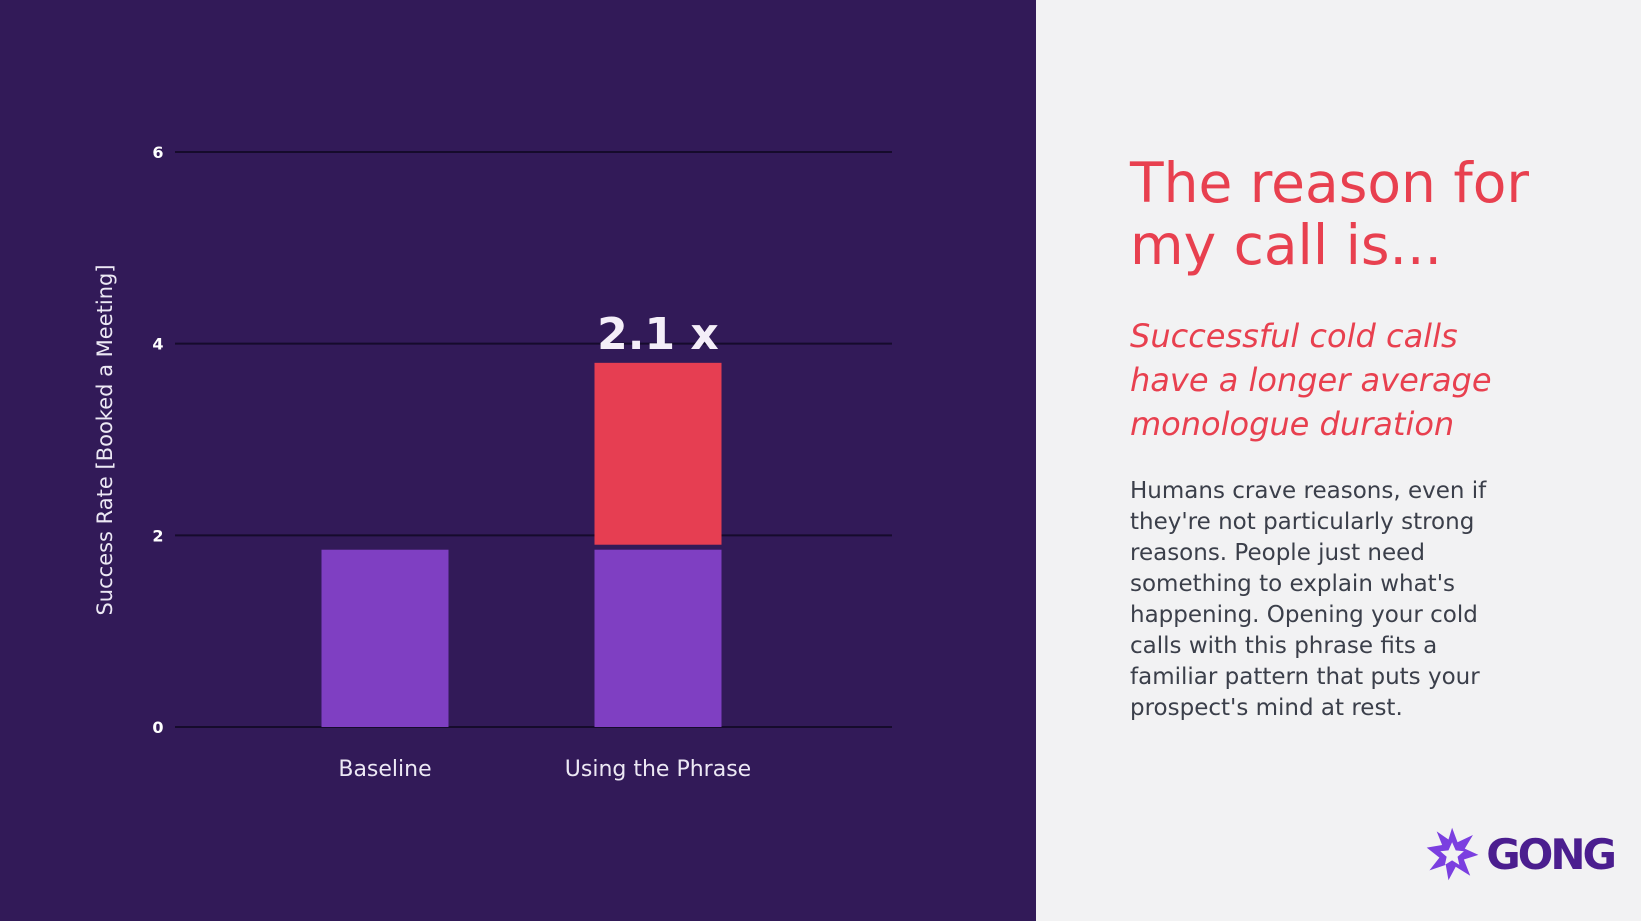 The width and height of the screenshot is (1641, 921). What do you see at coordinates (1277, 553) in the screenshot?
I see `body-line: reasons. People just need` at bounding box center [1277, 553].